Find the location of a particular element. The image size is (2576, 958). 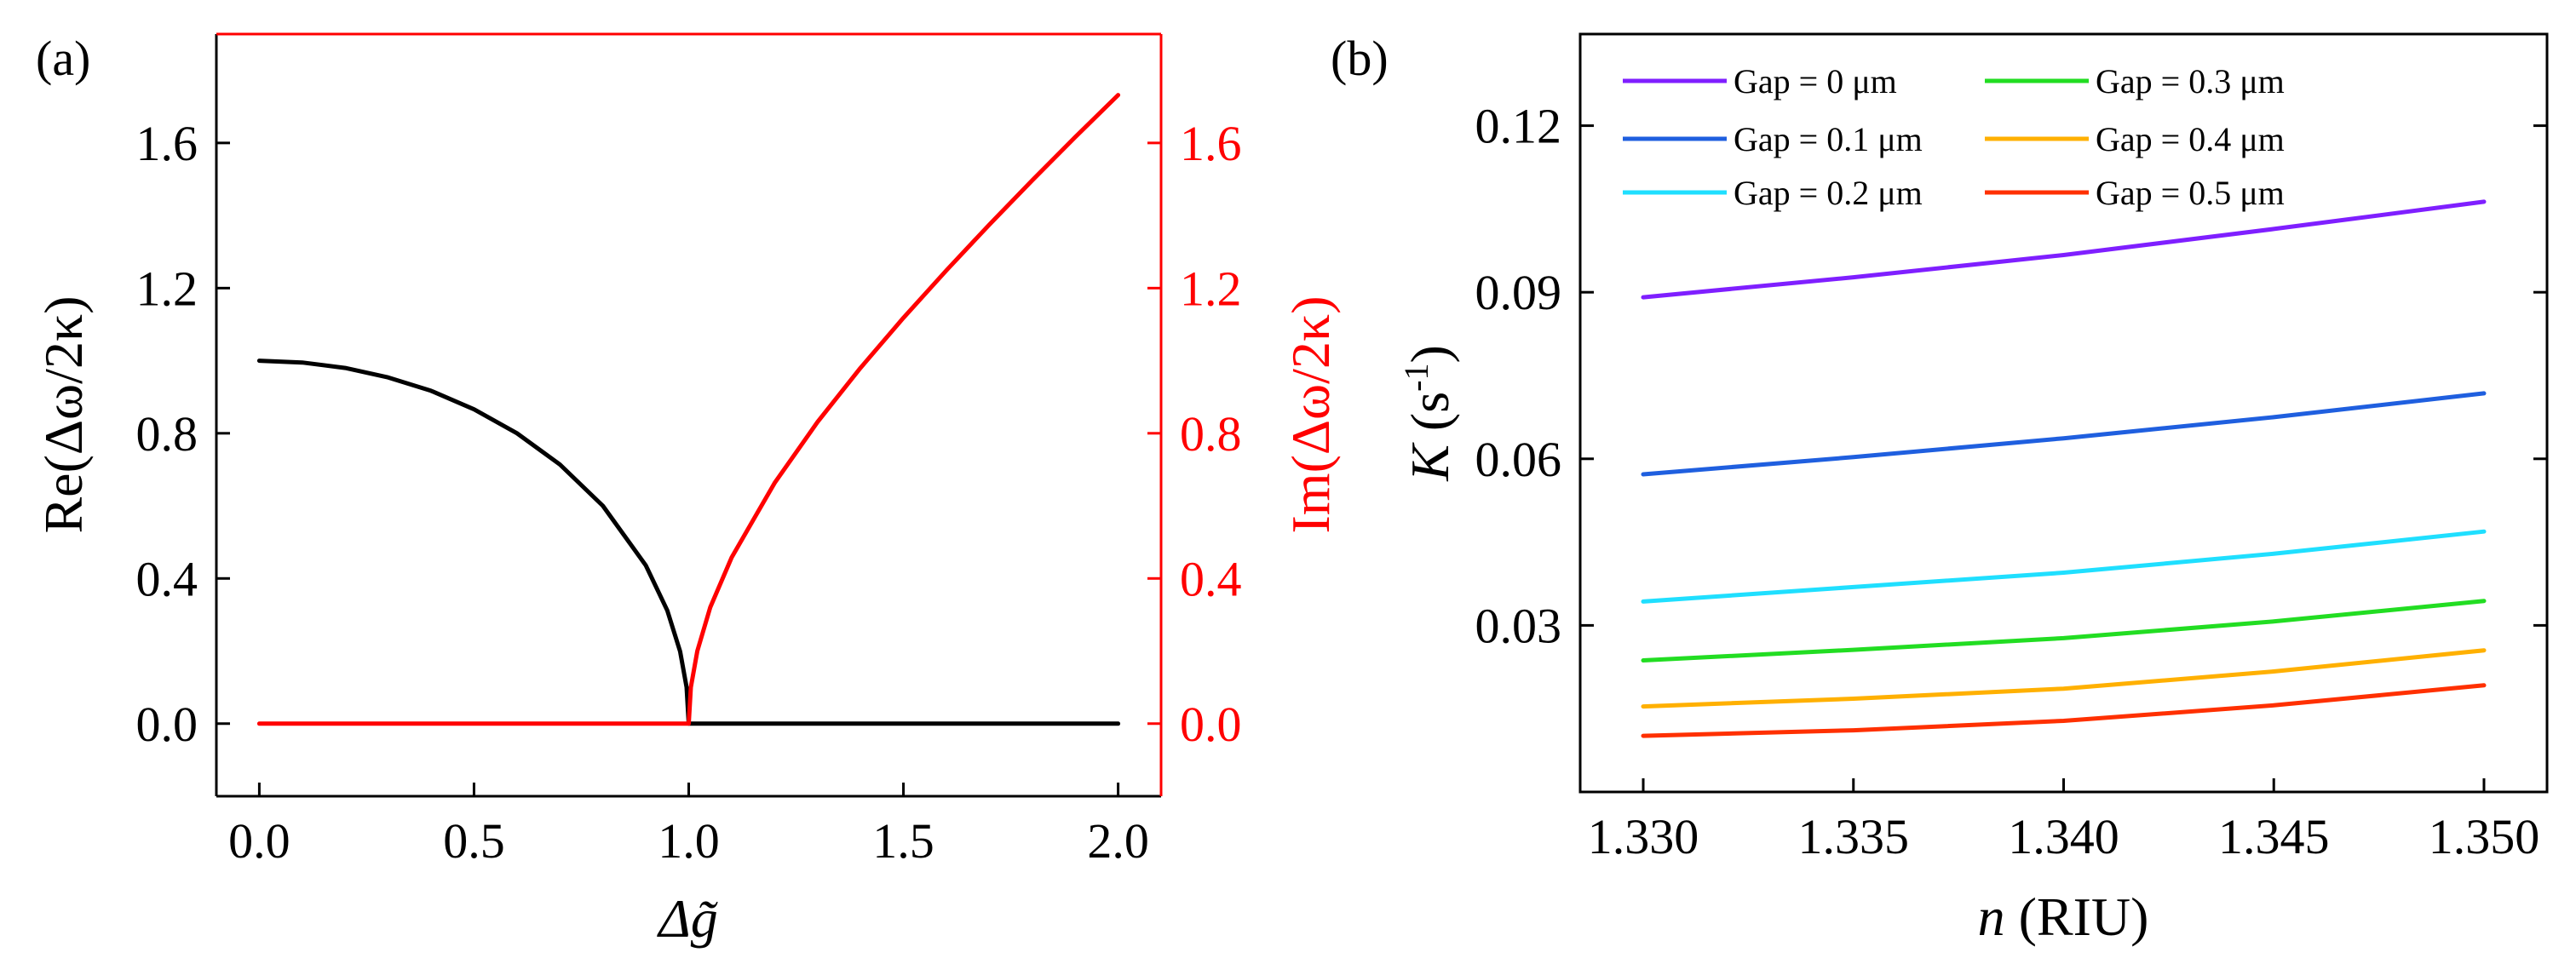

panel-b-x-axis-title: n (RIU) is located at coordinates (2063, 916).